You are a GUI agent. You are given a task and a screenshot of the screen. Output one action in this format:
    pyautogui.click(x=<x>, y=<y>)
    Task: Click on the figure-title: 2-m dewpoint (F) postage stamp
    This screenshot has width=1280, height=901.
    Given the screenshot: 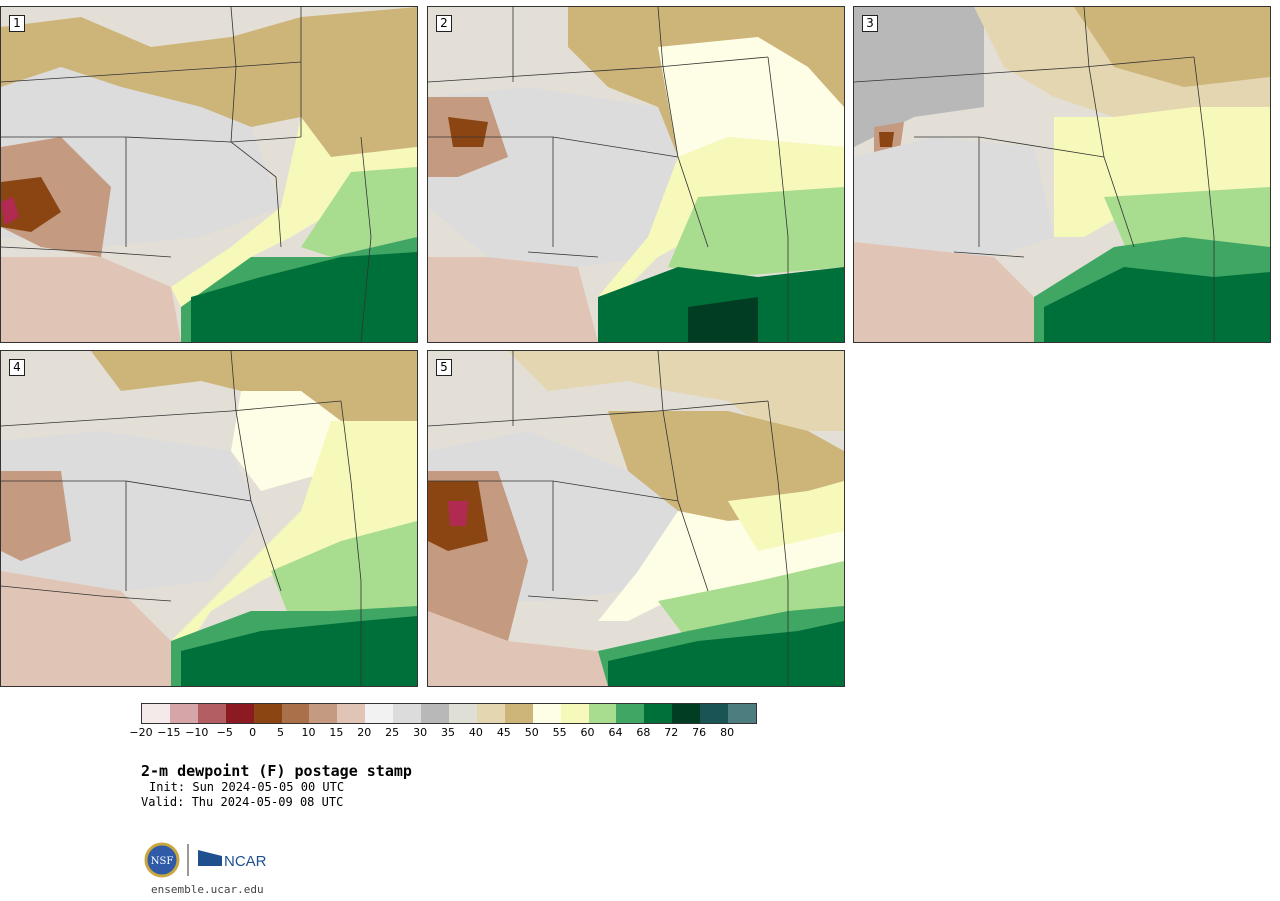 What is the action you would take?
    pyautogui.click(x=276, y=771)
    